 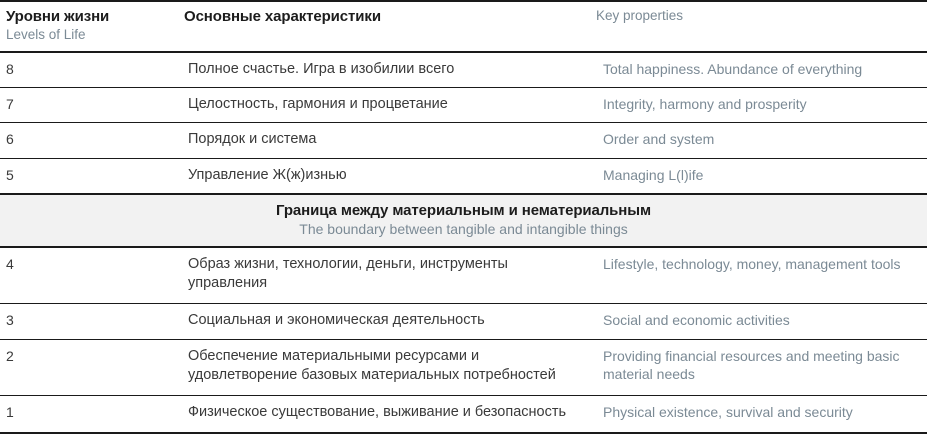 What do you see at coordinates (89, 140) in the screenshot?
I see `level-number: 6` at bounding box center [89, 140].